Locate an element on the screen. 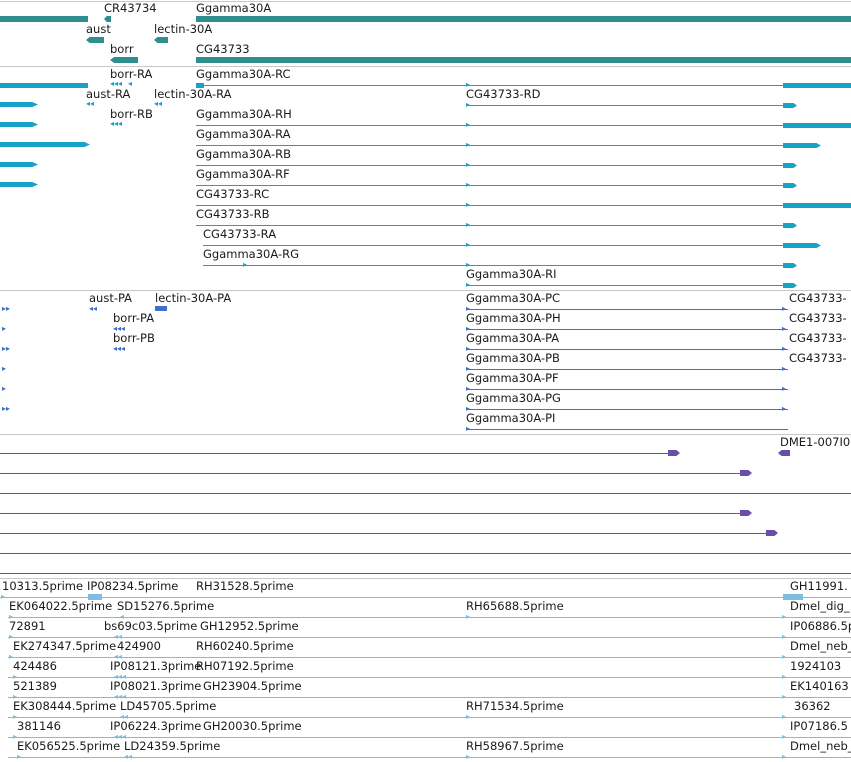 Image resolution: width=851 pixels, height=762 pixels. est-label: GH12952.5prime is located at coordinates (249, 626).